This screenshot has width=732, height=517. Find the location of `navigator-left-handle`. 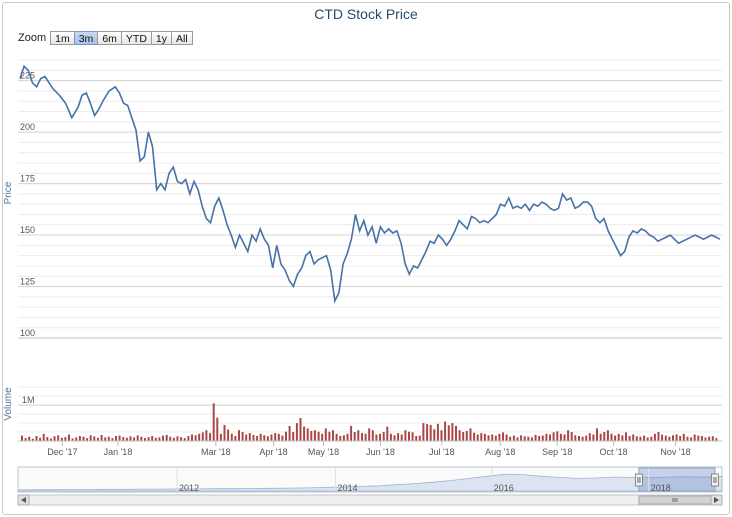

navigator-left-handle is located at coordinates (638, 480).